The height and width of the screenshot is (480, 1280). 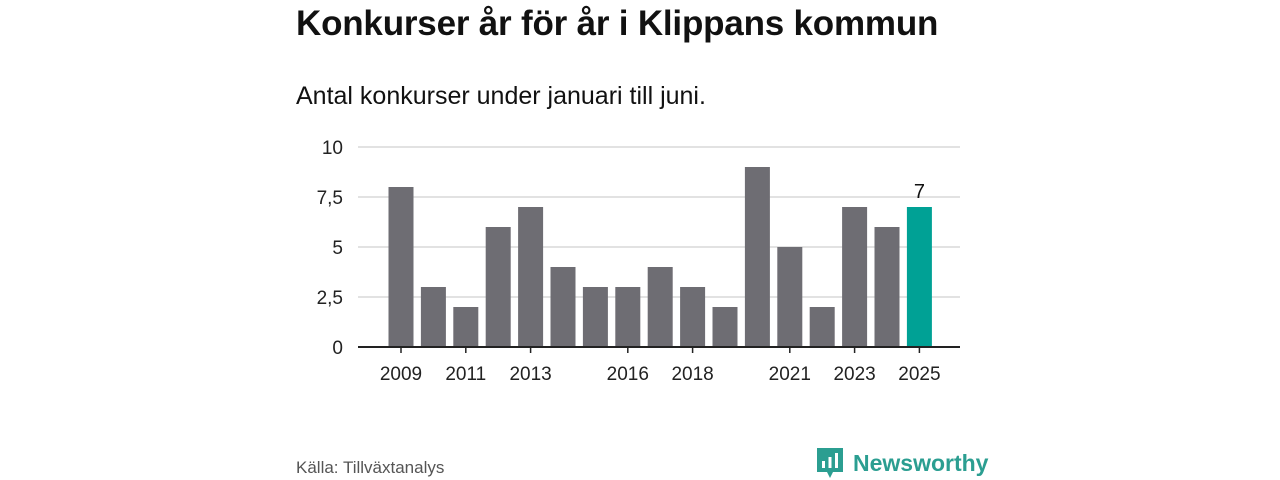 I want to click on source-note: Källa: Tillväxtanalys, so click(x=370, y=467).